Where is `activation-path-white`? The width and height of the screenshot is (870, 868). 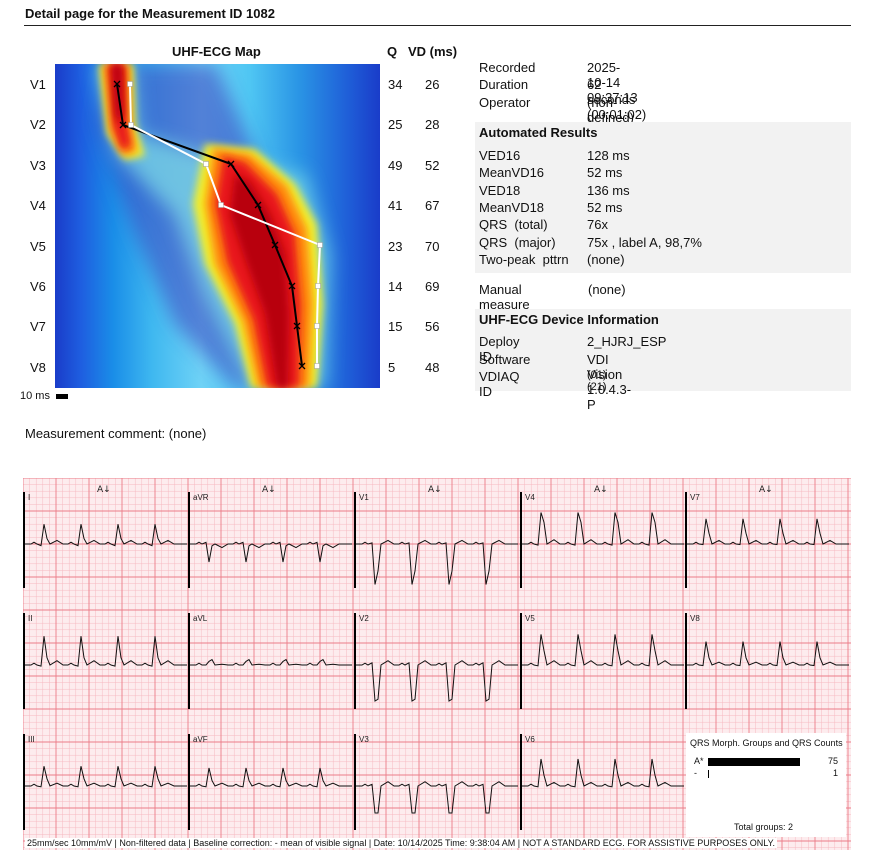 activation-path-white is located at coordinates (225, 224).